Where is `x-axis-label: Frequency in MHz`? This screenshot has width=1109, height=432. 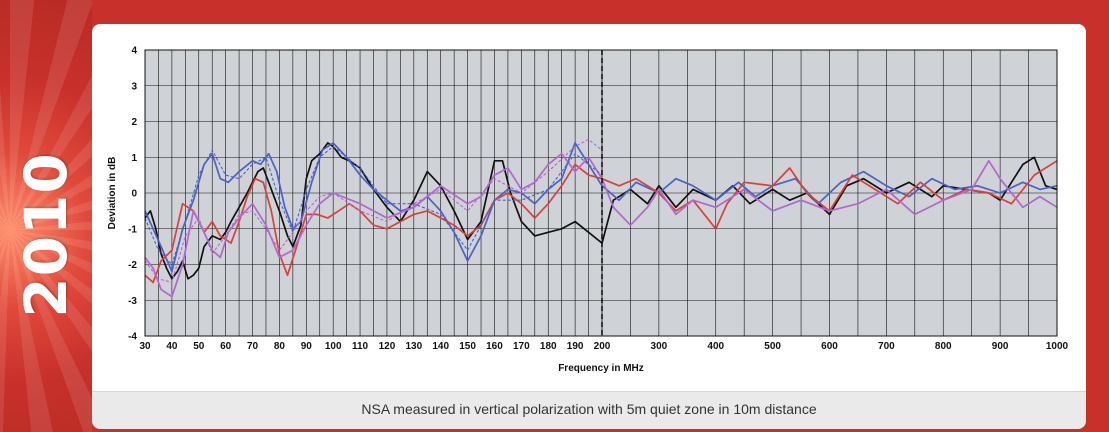
x-axis-label: Frequency in MHz is located at coordinates (601, 368).